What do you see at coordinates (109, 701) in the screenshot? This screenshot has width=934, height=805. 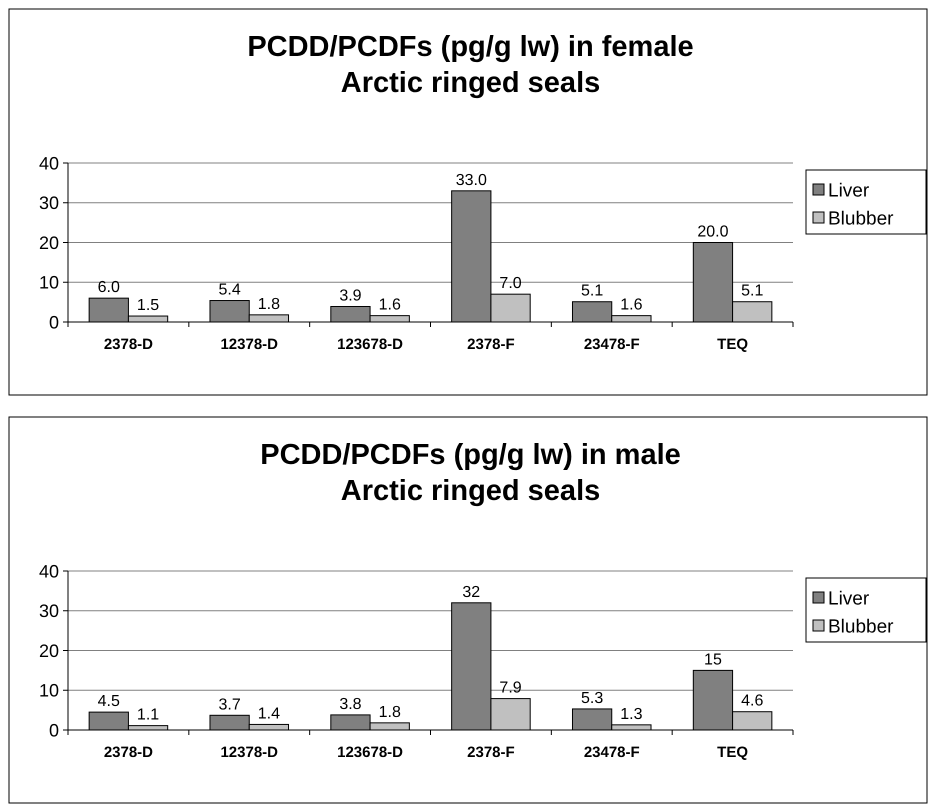 I see `data-label: 4.5` at bounding box center [109, 701].